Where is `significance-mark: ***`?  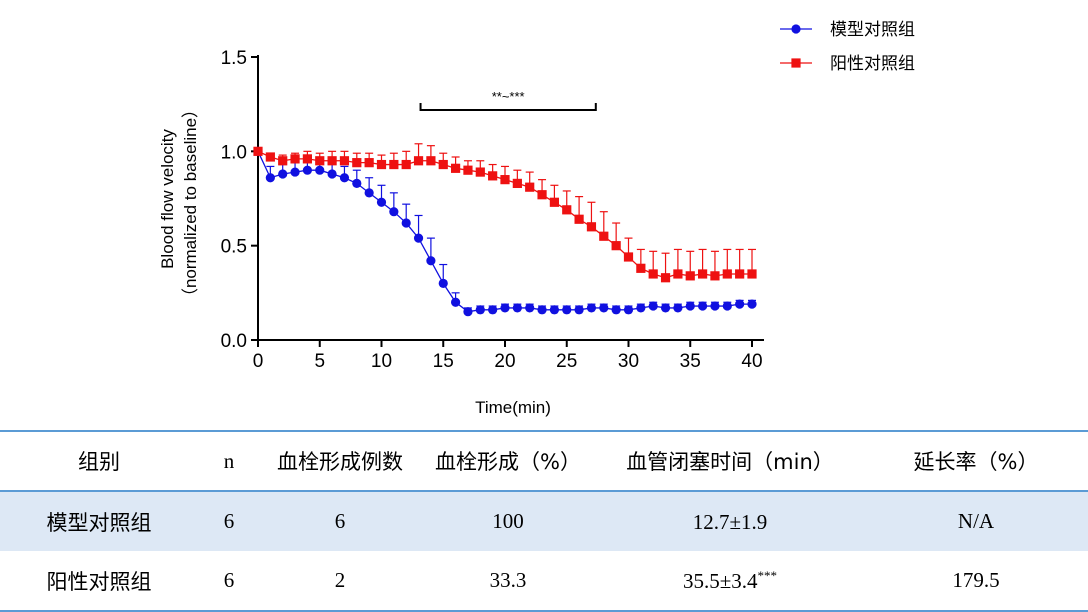
significance-mark: *** is located at coordinates (767, 575).